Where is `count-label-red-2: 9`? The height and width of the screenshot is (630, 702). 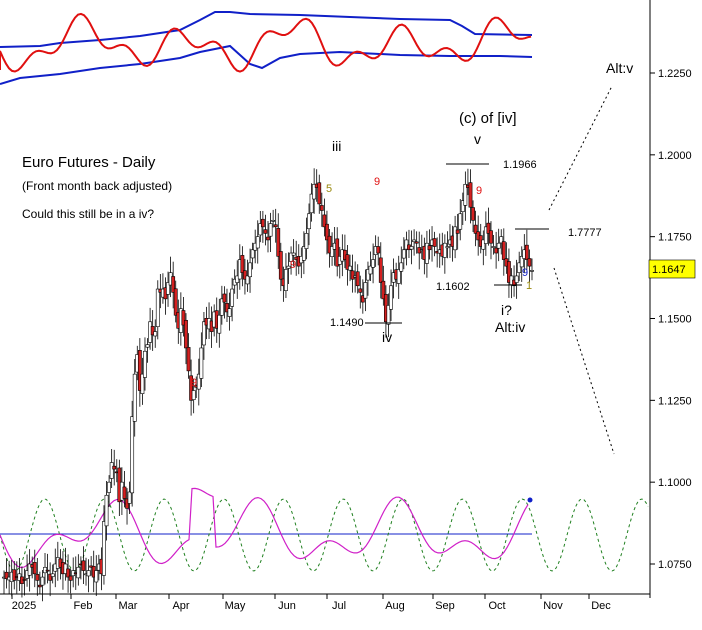
count-label-red-2: 9 is located at coordinates (377, 182).